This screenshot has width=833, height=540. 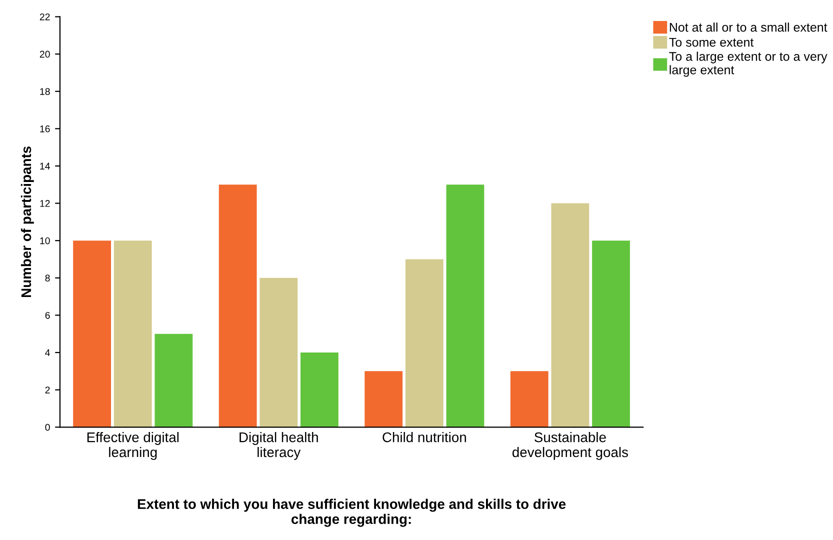 I want to click on legend-label: Not at all or to a small extent, so click(x=749, y=27).